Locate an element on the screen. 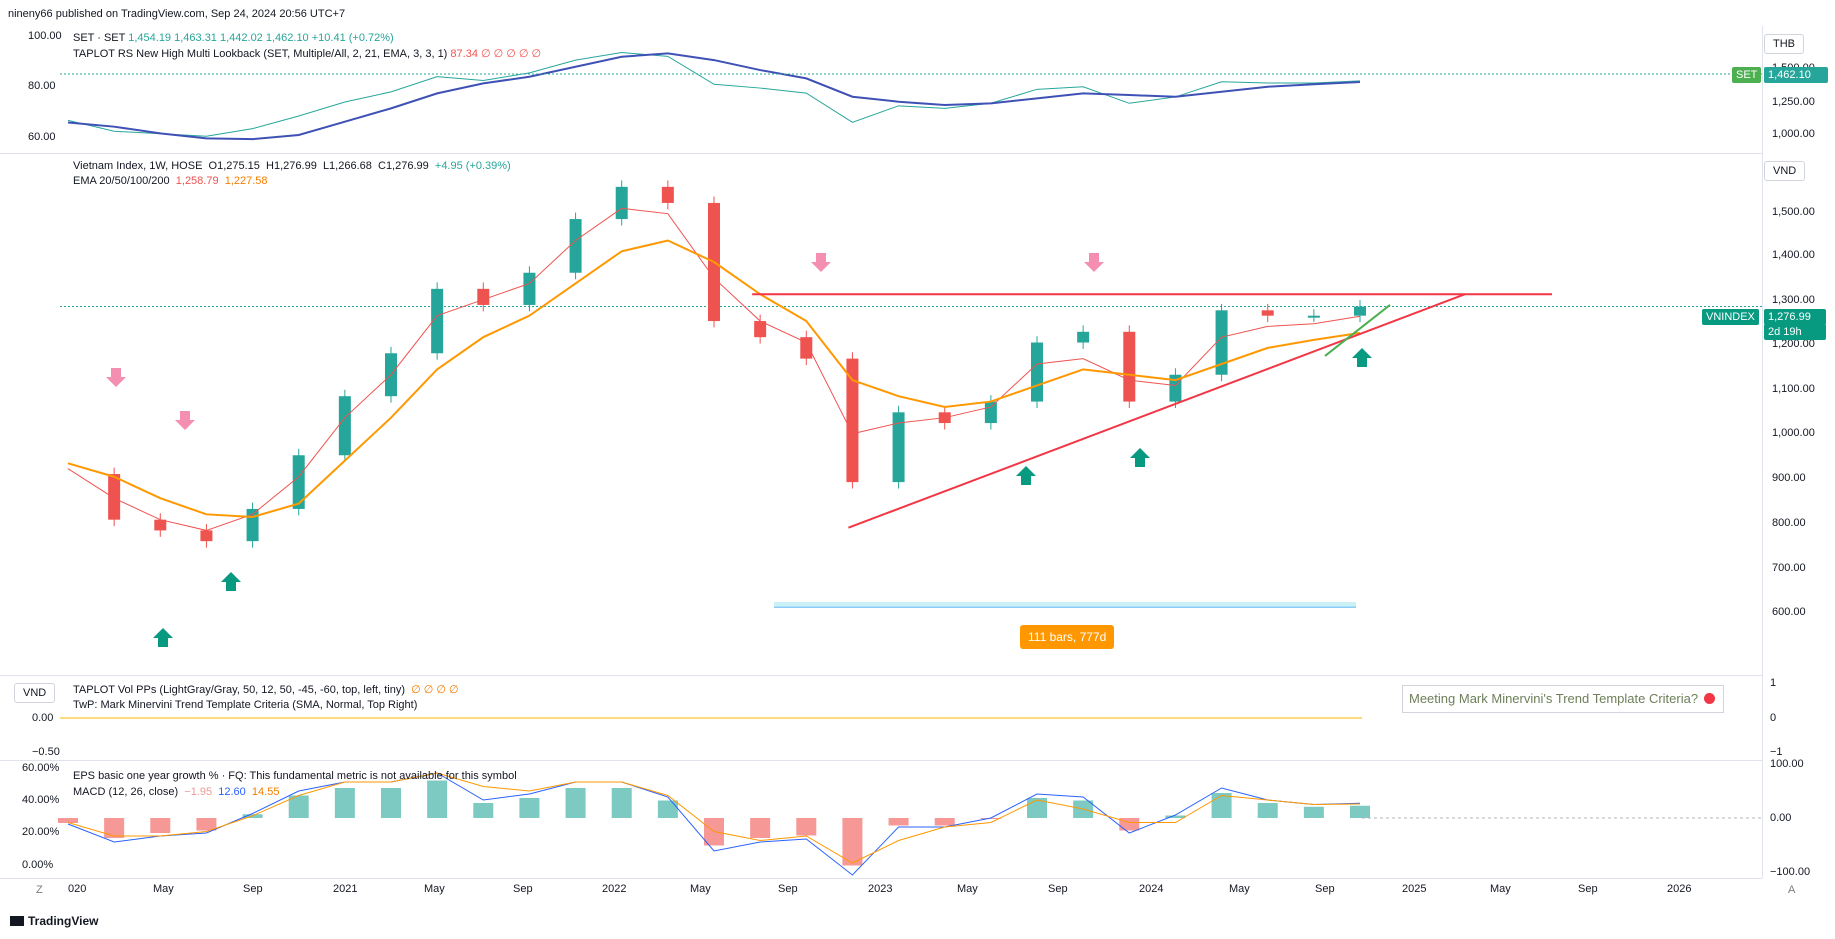 Image resolution: width=1835 pixels, height=939 pixels. time-axis-label: 2025 is located at coordinates (1414, 889).